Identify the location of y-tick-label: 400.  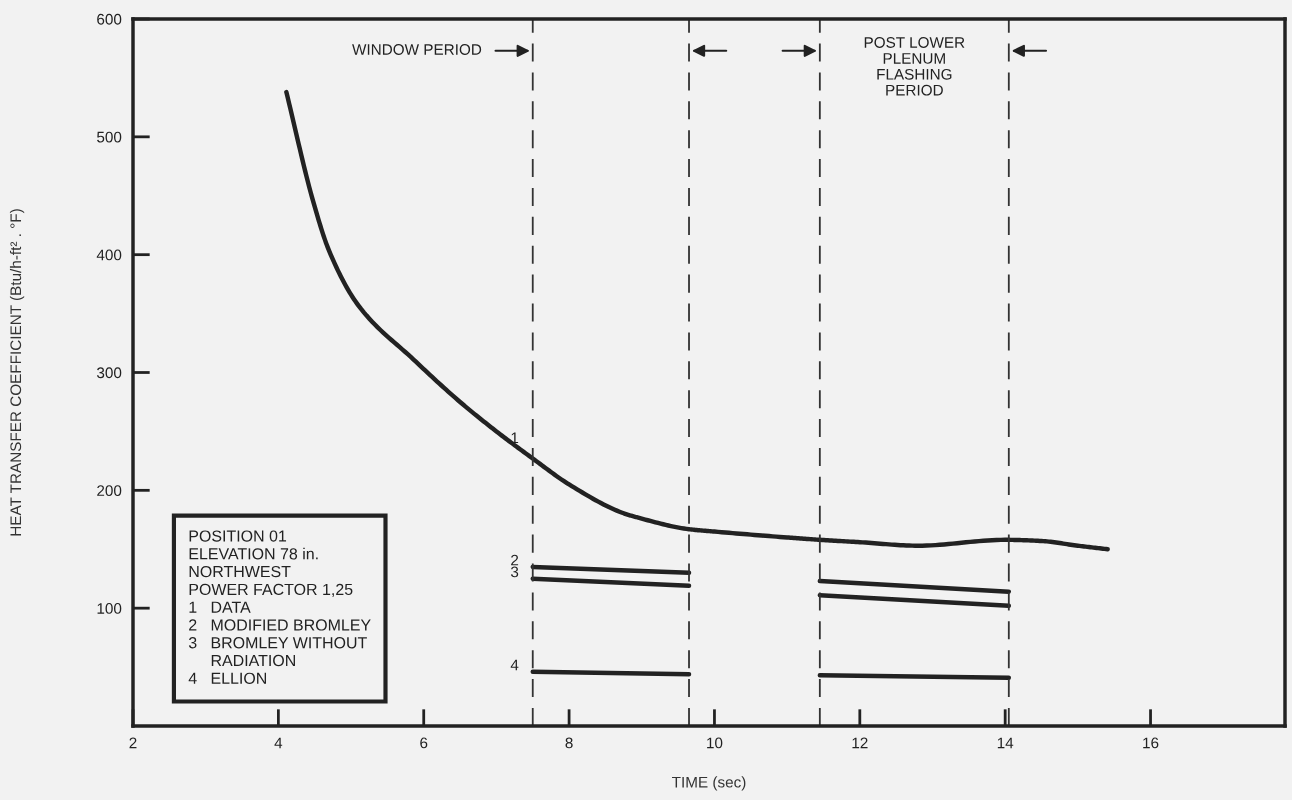
(109, 255).